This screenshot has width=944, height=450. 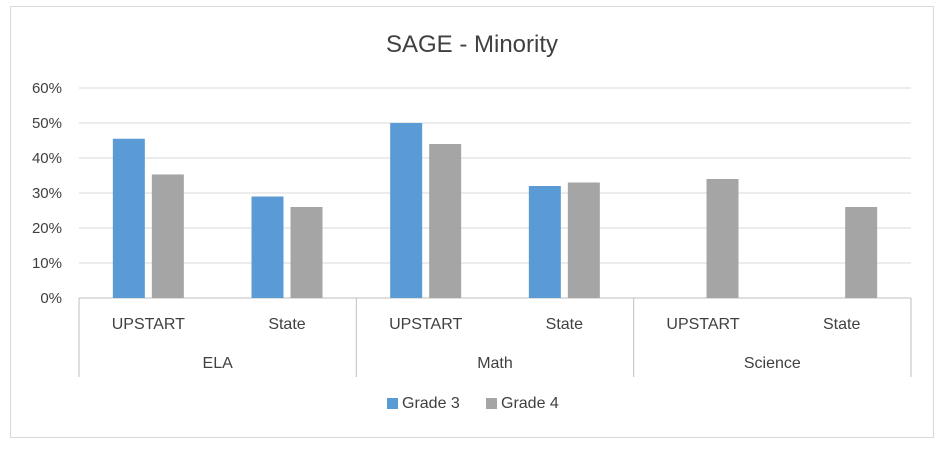 I want to click on legend: Grade 3 Grade 4, so click(x=473, y=403).